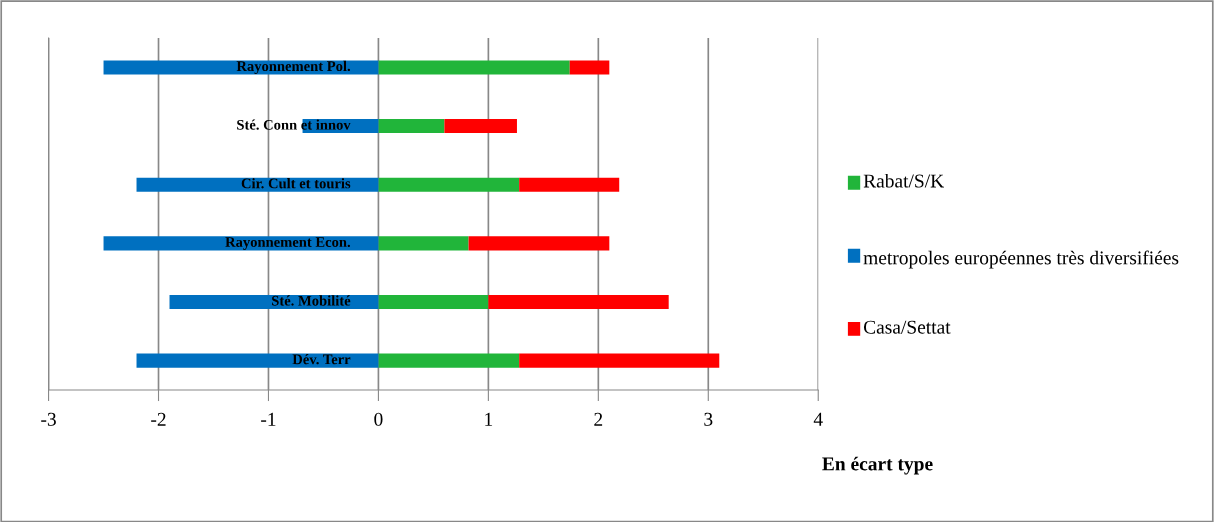 The height and width of the screenshot is (522, 1214). Describe the element at coordinates (903, 180) in the screenshot. I see `legend-label: Rabat/S/K` at that location.